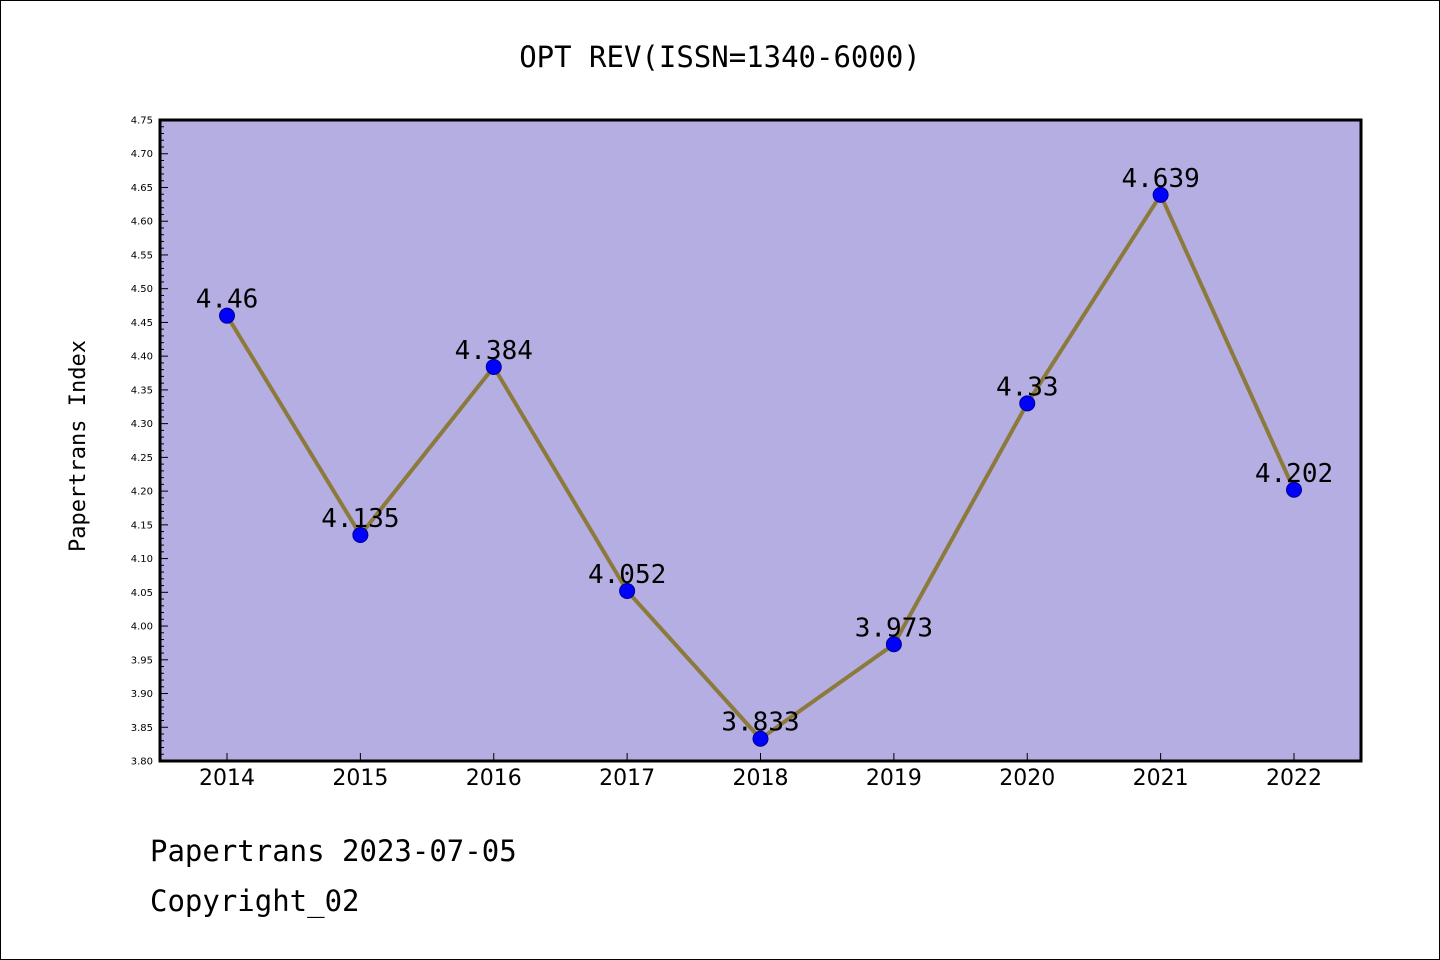 The image size is (1440, 960). What do you see at coordinates (1160, 179) in the screenshot?
I see `data-label: 4.639` at bounding box center [1160, 179].